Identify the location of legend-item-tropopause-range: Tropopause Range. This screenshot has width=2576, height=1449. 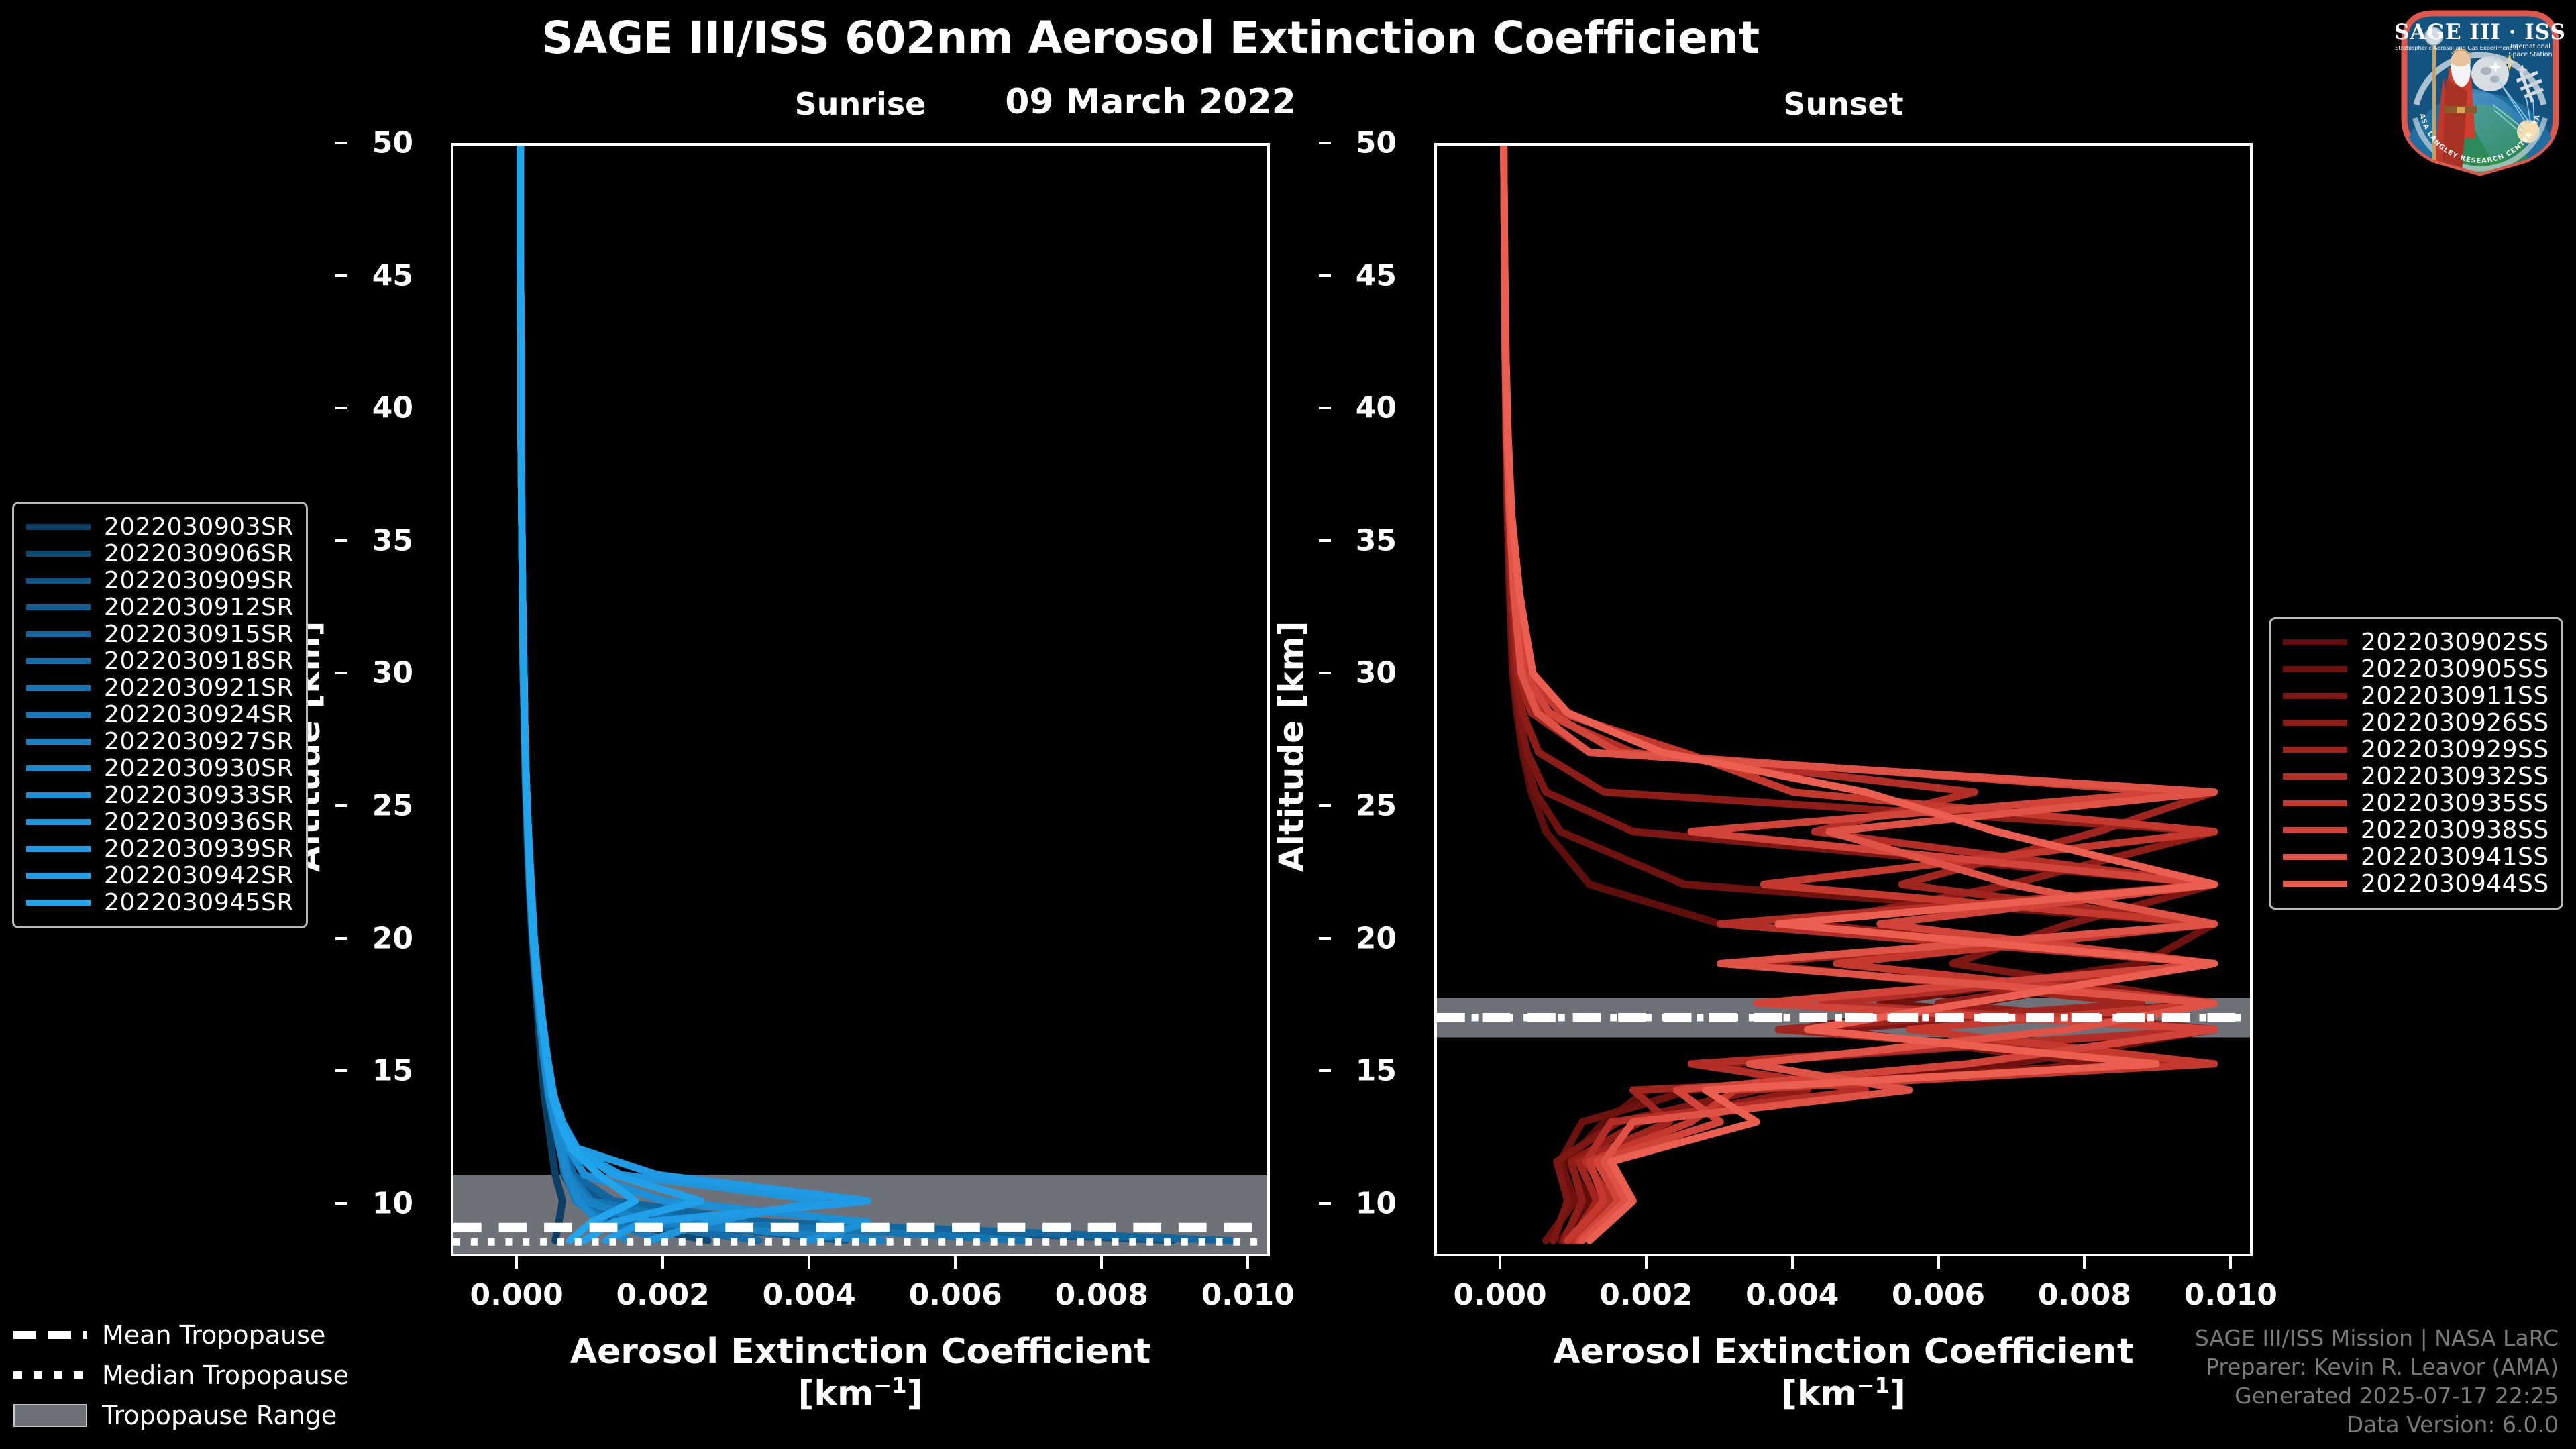
(187, 1415).